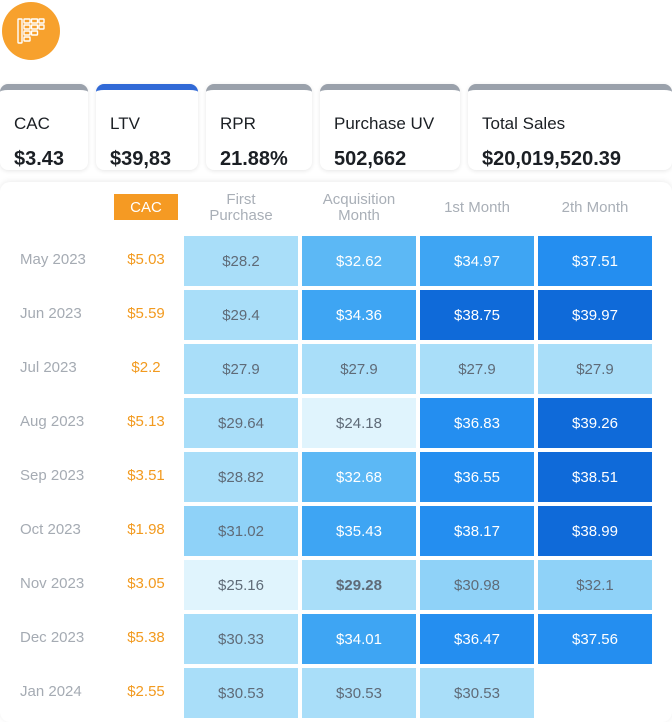  Describe the element at coordinates (241, 585) in the screenshot. I see `table-cell: $25.16` at that location.